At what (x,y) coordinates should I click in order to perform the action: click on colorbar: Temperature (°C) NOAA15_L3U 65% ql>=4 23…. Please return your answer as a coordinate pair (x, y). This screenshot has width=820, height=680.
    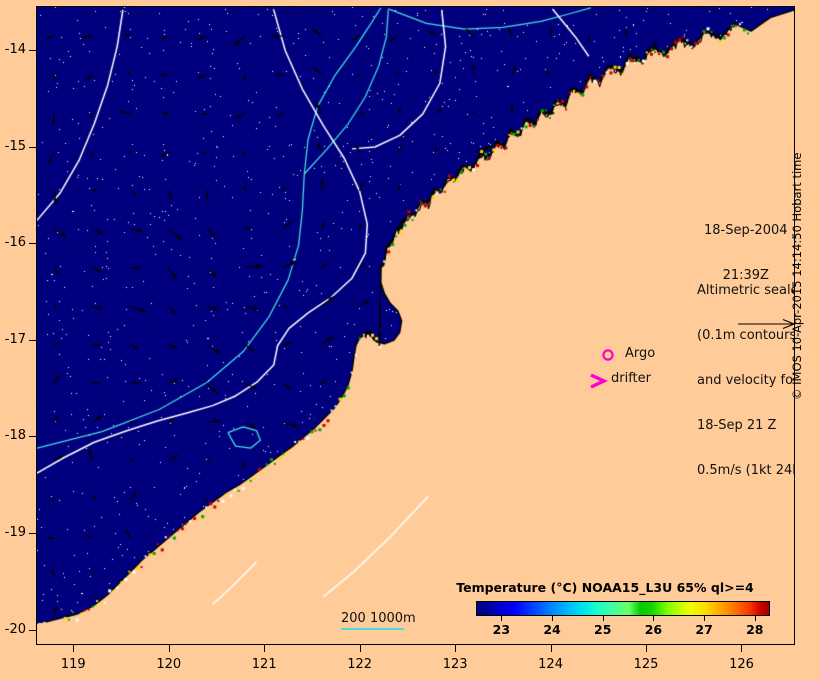
    Looking at the image, I should click on (612, 611).